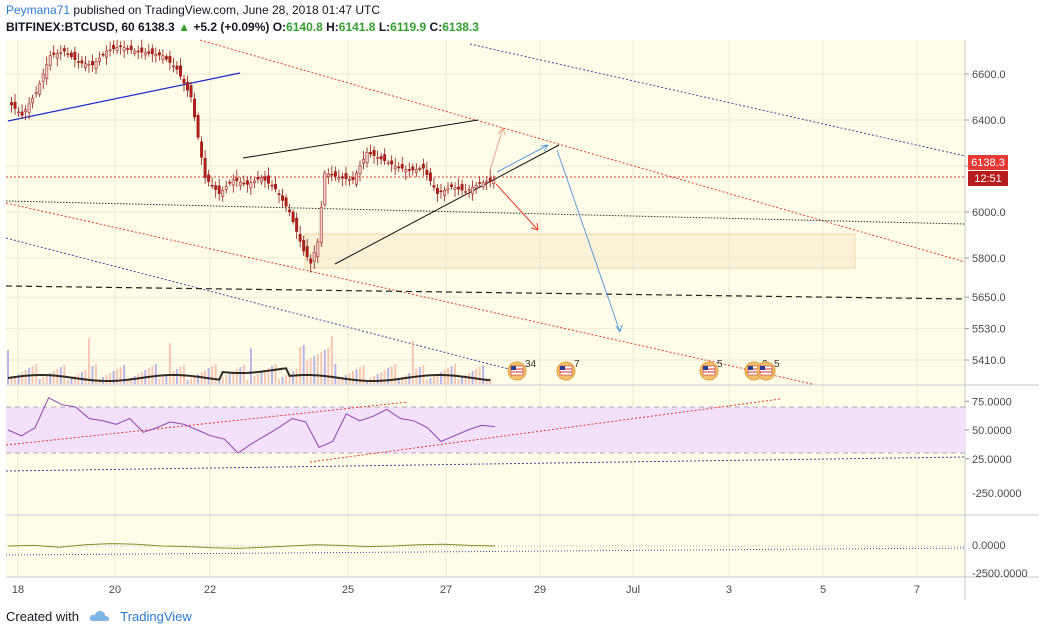  I want to click on arrow-up-salmon-head, so click(501, 131).